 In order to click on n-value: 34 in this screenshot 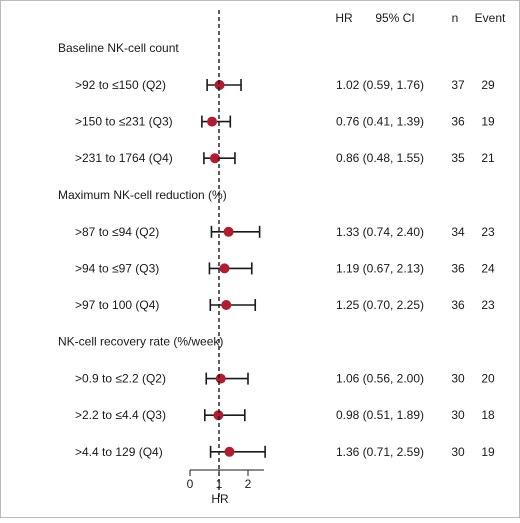, I will do `click(458, 232)`.